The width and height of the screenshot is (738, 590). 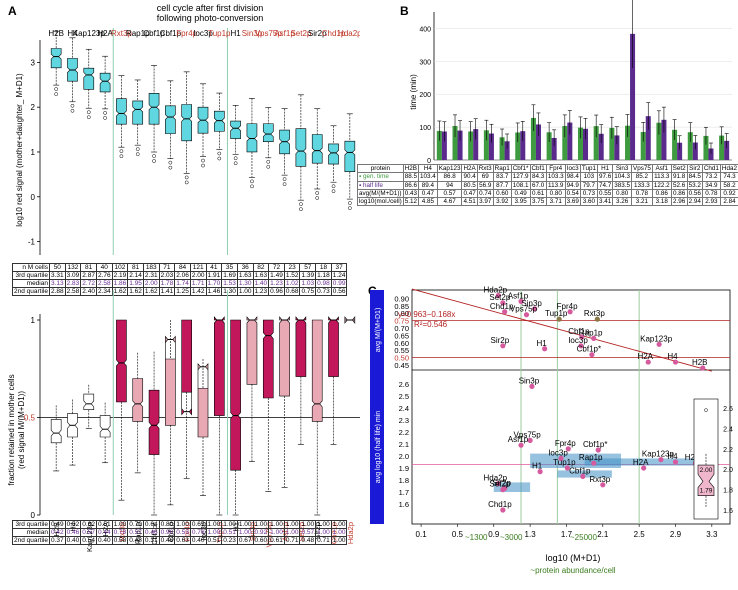 What do you see at coordinates (21, 430) in the screenshot?
I see `panel-a-bottom-ylabel-2: (red signal M/(M+D1))` at bounding box center [21, 430].